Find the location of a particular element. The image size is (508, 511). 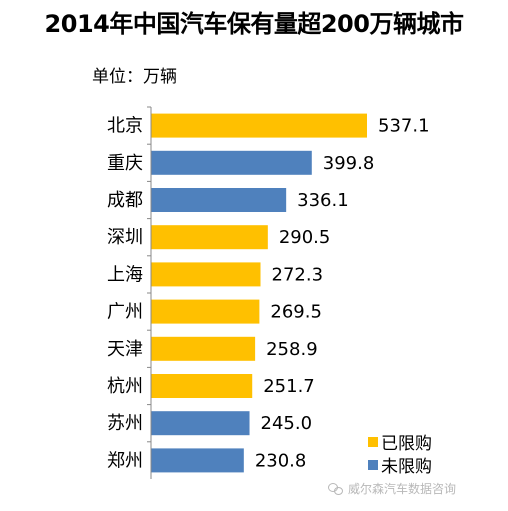

legend-swatch-unrestricted is located at coordinates (373, 464).